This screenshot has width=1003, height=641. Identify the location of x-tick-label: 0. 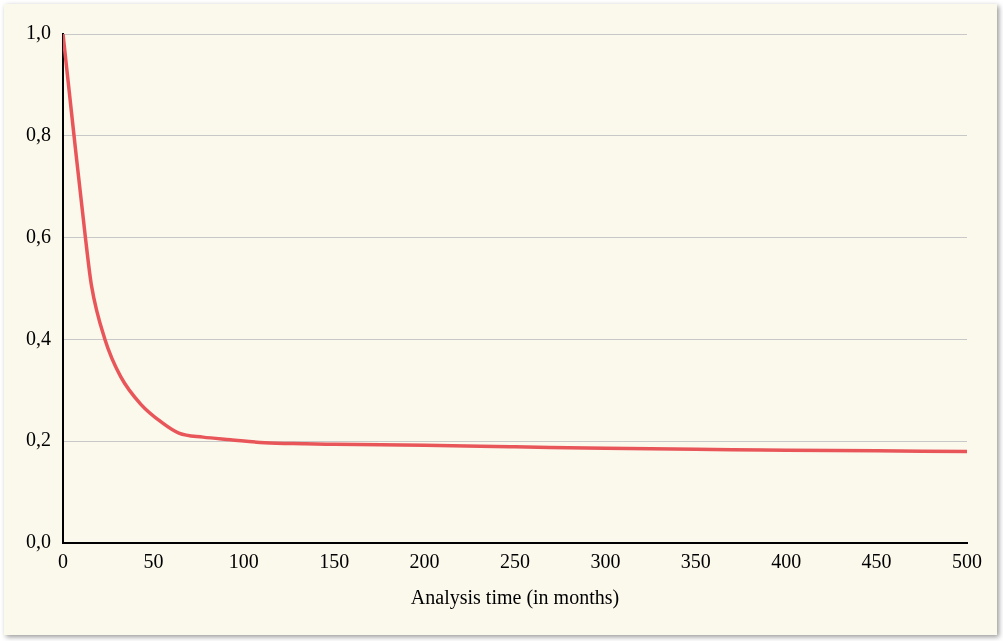
(63, 561).